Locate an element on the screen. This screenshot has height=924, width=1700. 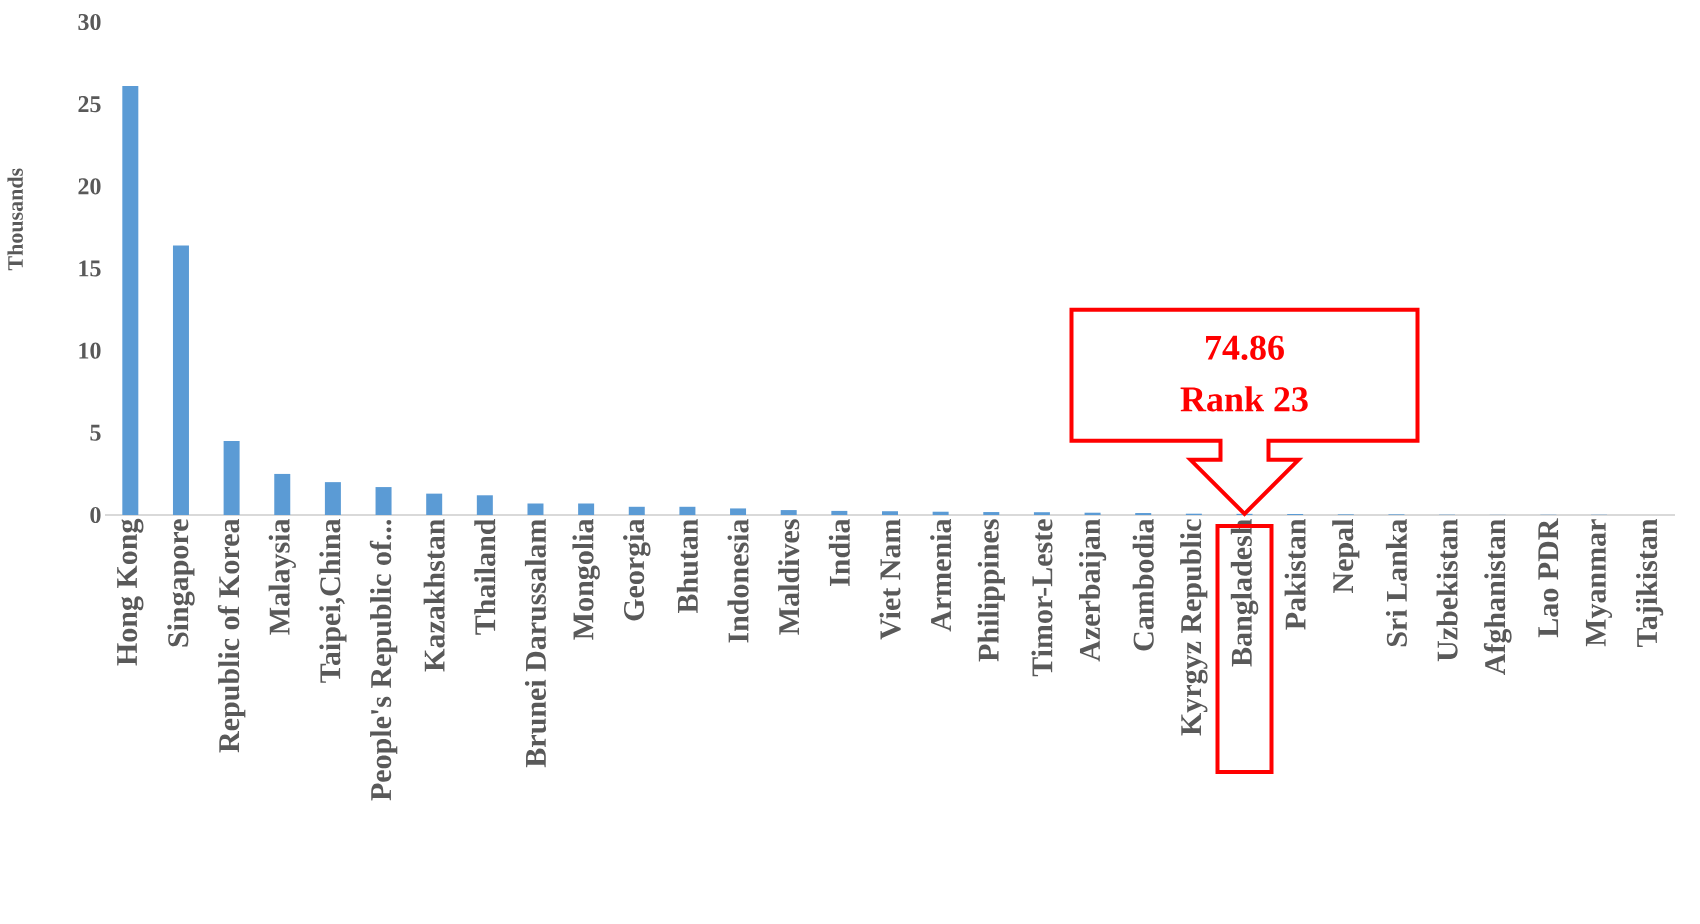
x-tick-label: Pakistan is located at coordinates (1295, 574).